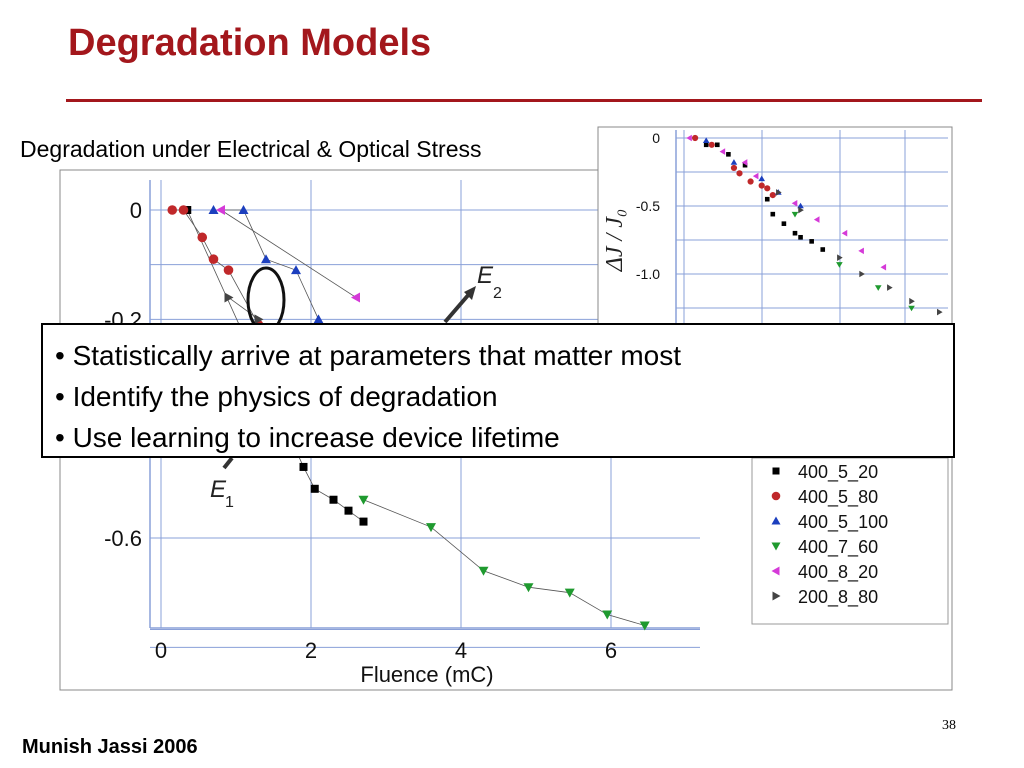  I want to click on main-series-line, so click(288, 253).